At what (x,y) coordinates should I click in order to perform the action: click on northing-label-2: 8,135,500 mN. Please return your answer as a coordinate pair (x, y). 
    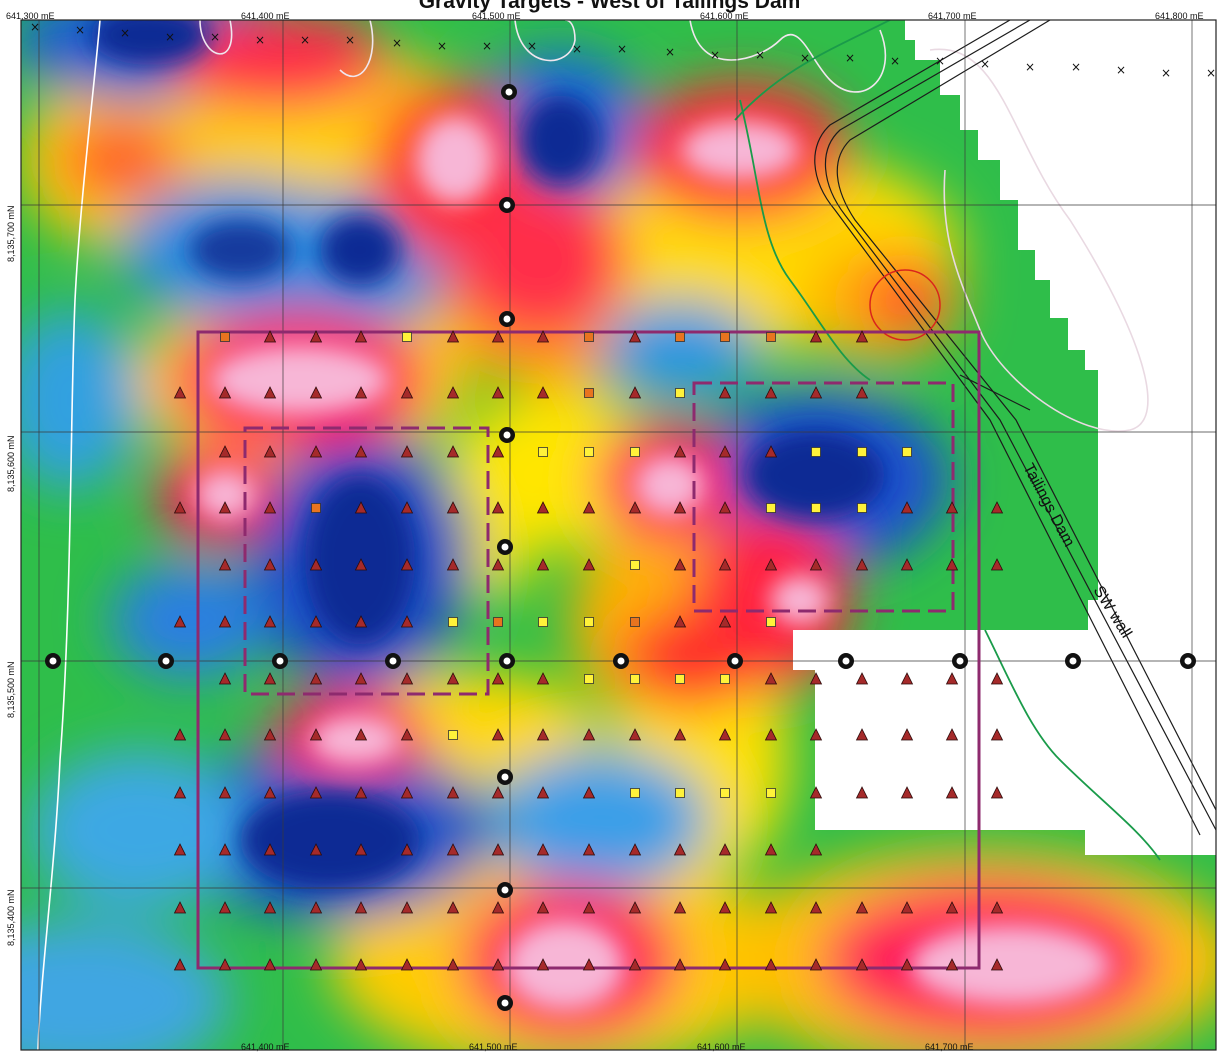
    Looking at the image, I should click on (11, 689).